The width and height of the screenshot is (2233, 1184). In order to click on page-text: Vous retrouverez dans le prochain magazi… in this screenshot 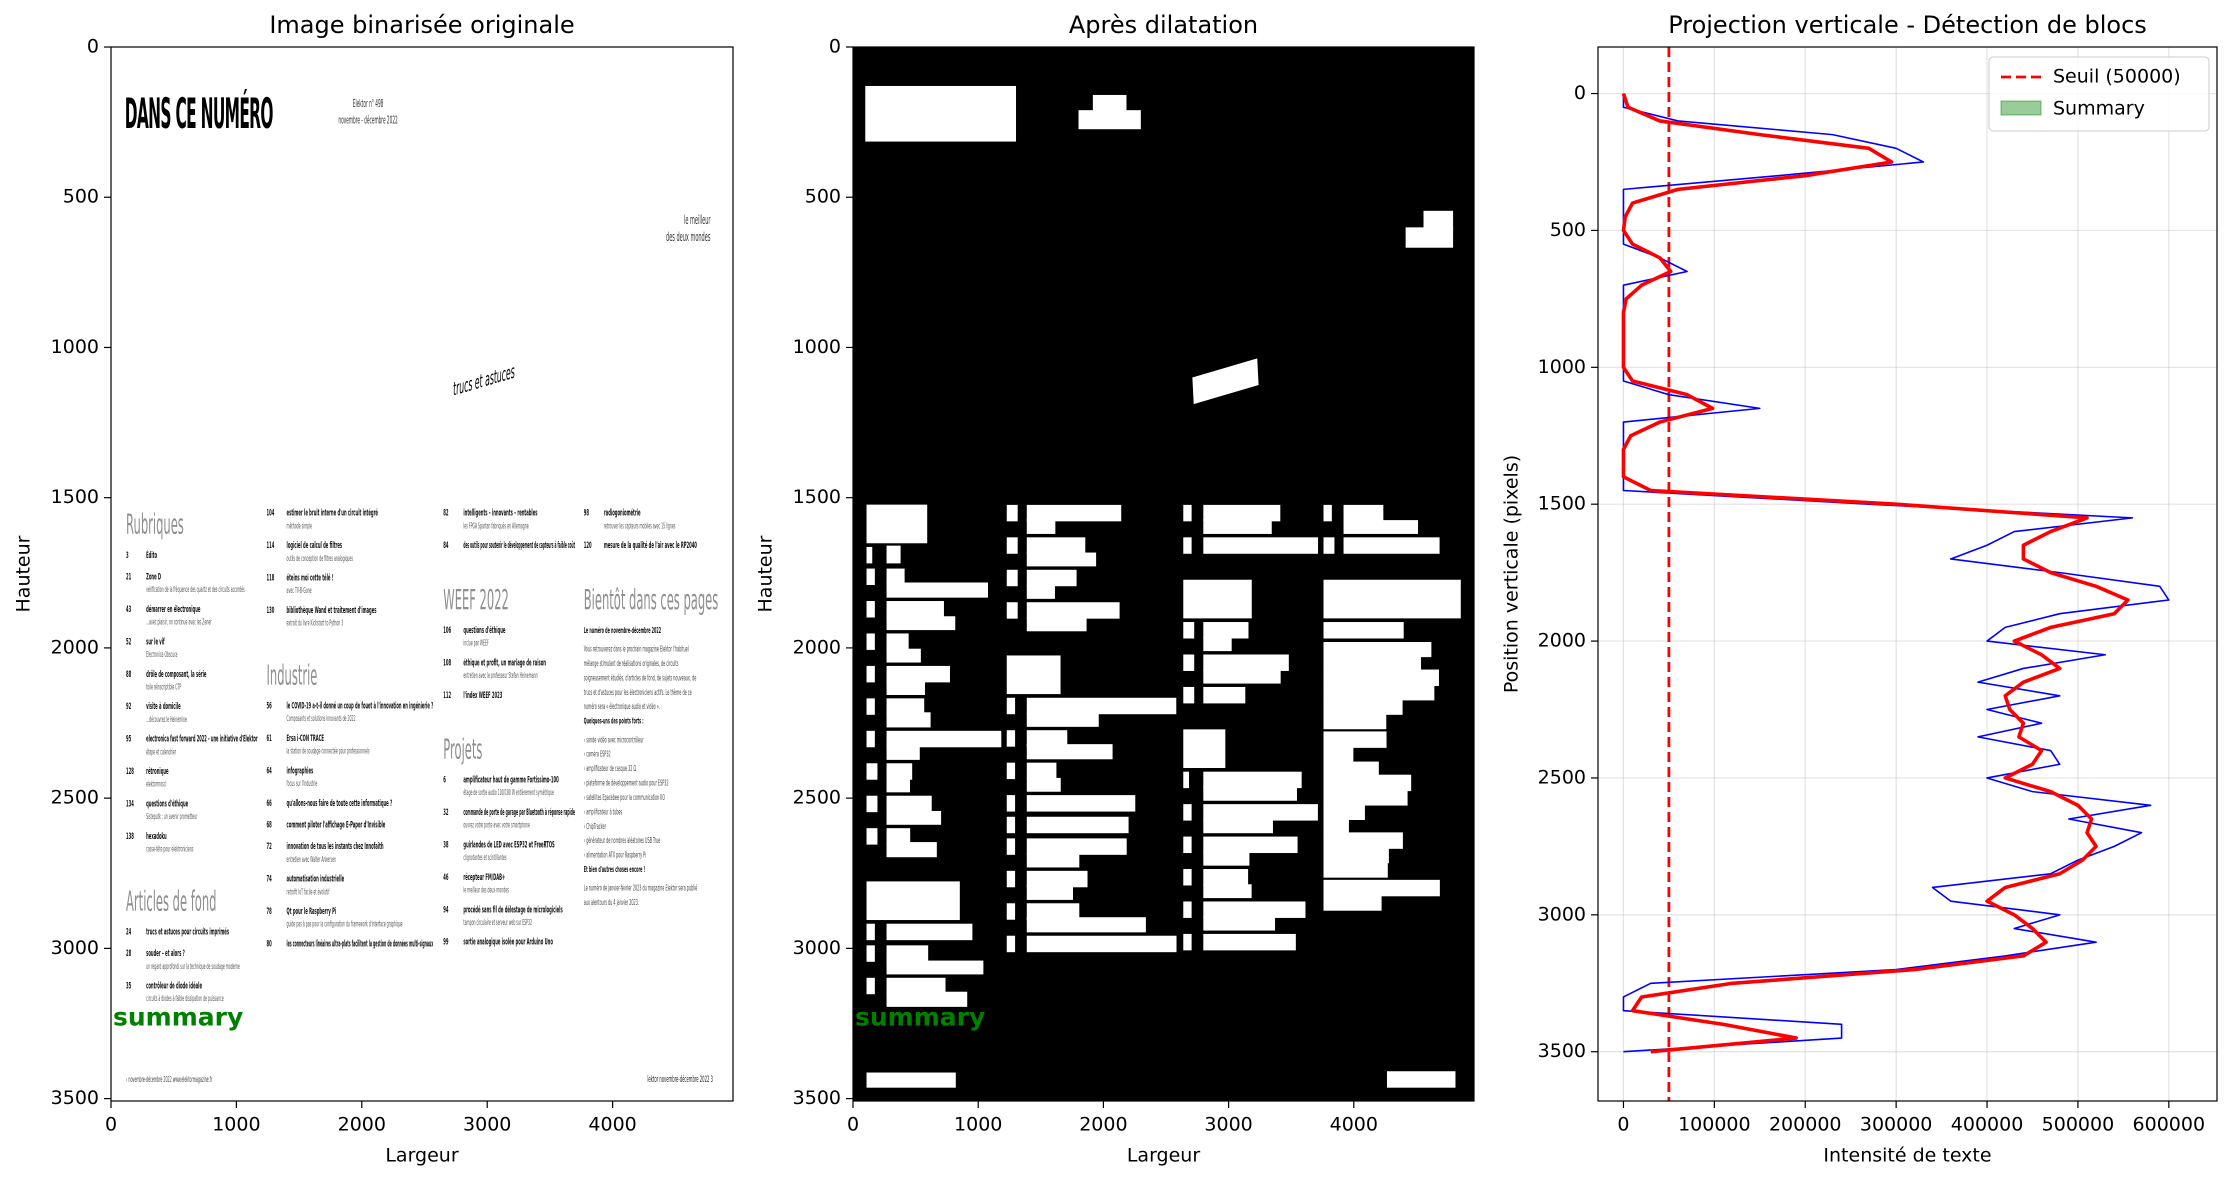, I will do `click(636, 649)`.